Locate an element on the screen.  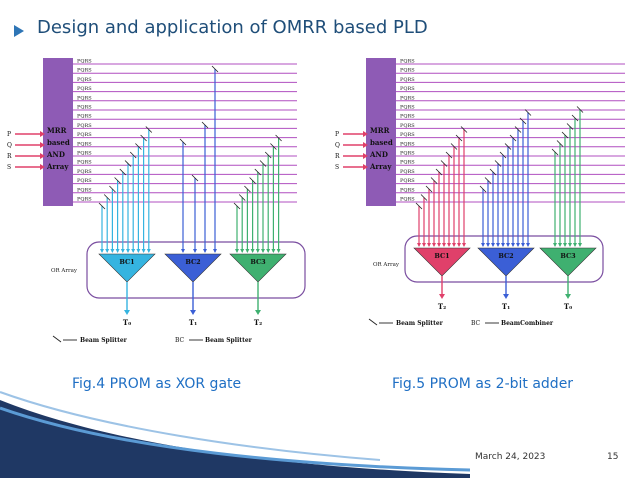
and-array-box is located at coordinates (381, 132).